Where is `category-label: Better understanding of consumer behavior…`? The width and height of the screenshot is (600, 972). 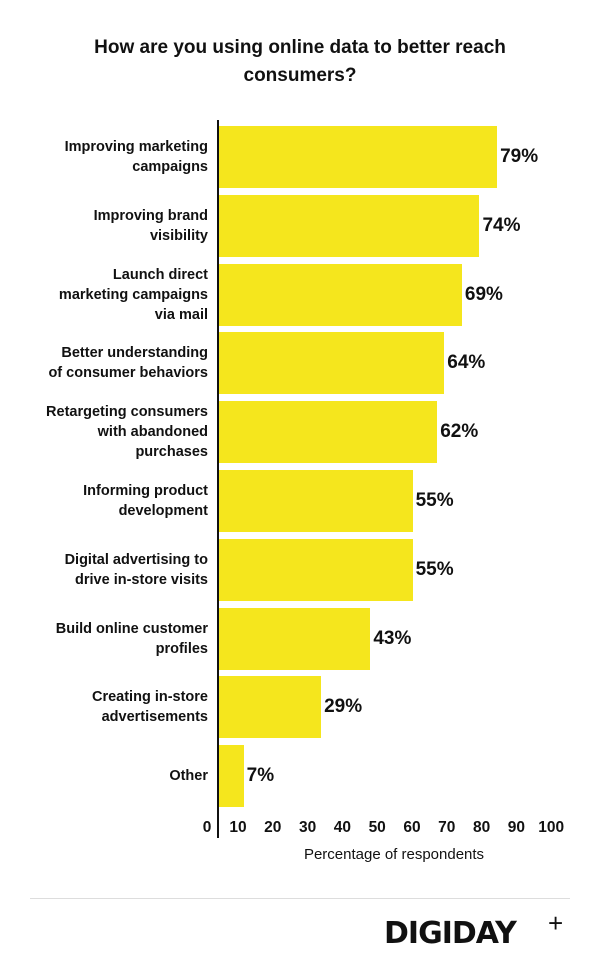
category-label: Better understanding of consumer behavior… is located at coordinates (128, 363).